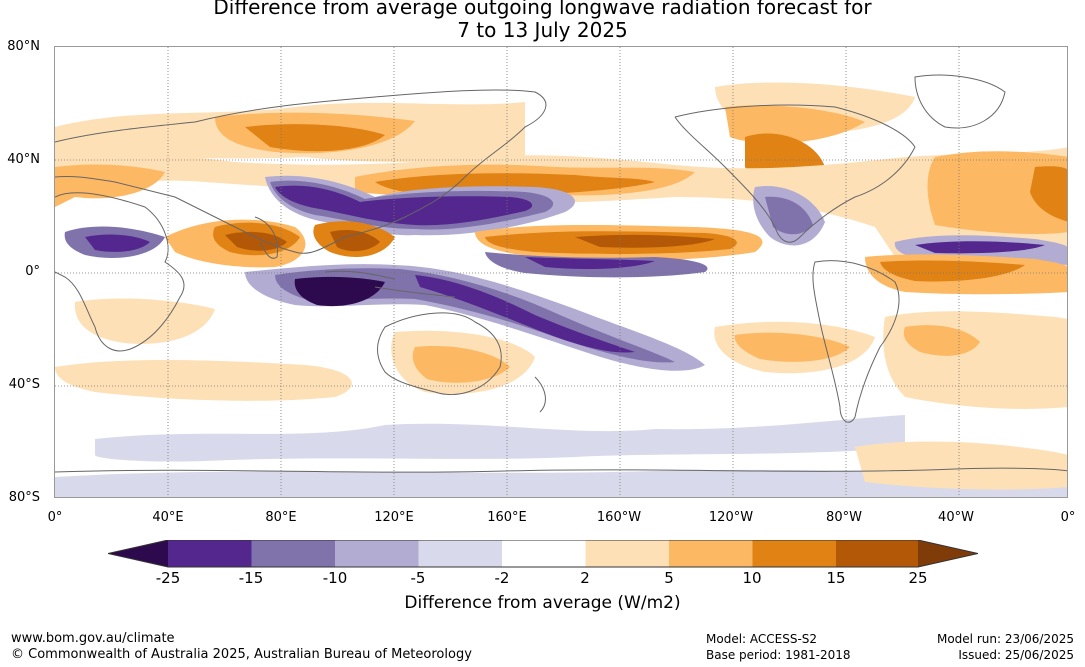  What do you see at coordinates (24, 497) in the screenshot?
I see `lat-label-80s: 80°S` at bounding box center [24, 497].